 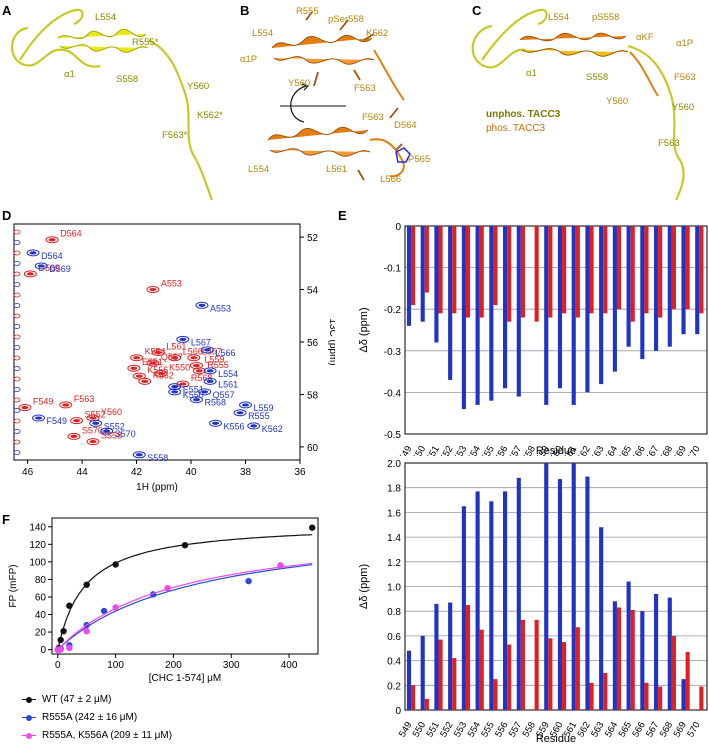 I want to click on e-xtick-label: 568, so click(x=666, y=729).